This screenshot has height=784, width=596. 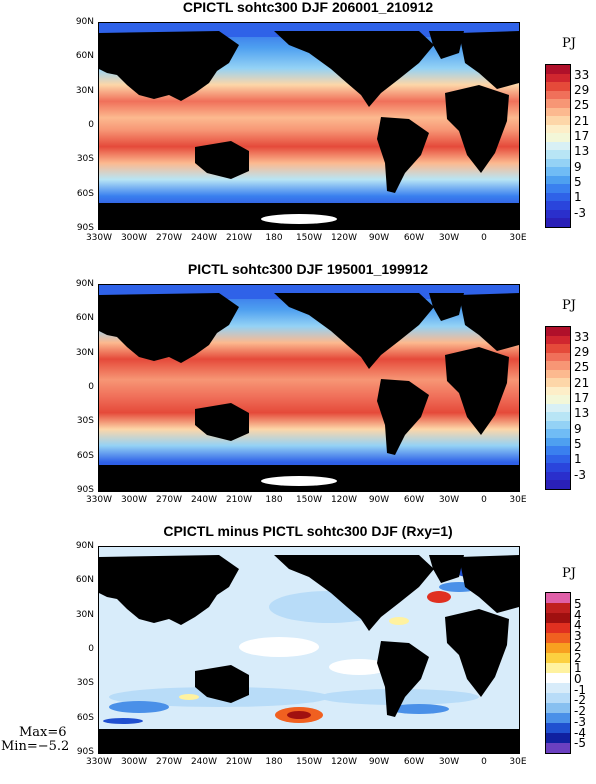 I want to click on colorbar-label: 17, so click(x=582, y=397).